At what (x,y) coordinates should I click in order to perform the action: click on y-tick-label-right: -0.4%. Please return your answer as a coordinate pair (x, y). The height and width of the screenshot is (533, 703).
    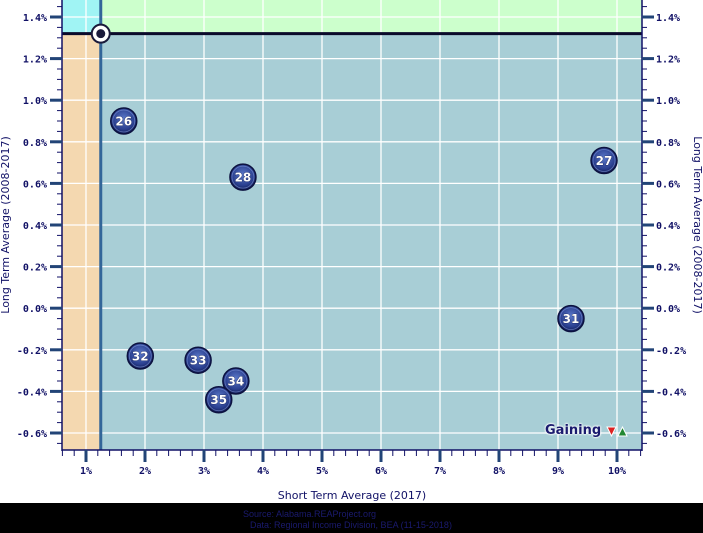
    Looking at the image, I should click on (671, 392).